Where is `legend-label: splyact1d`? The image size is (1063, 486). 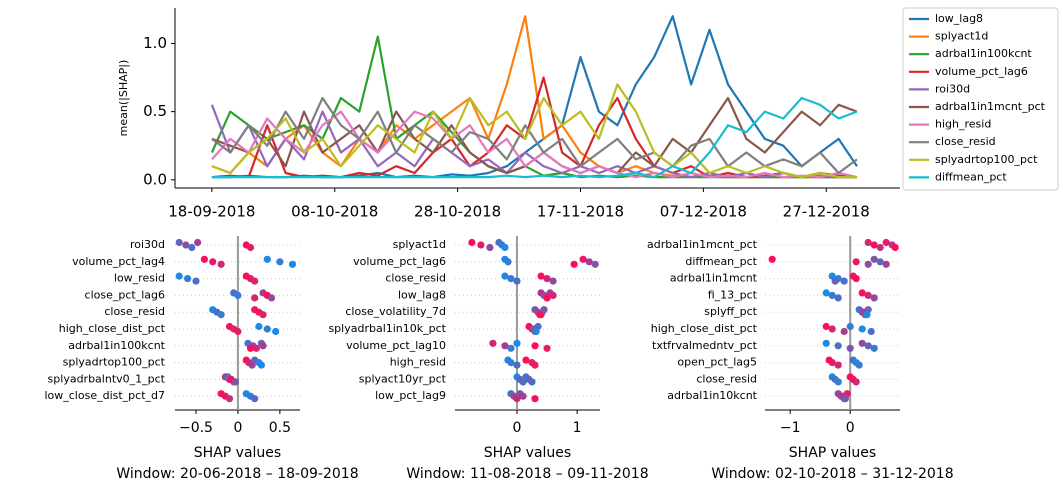
legend-label: splyact1d is located at coordinates (961, 36).